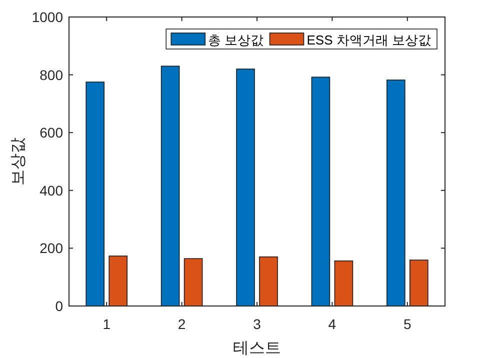  I want to click on y-tick-label: 400, so click(52, 190).